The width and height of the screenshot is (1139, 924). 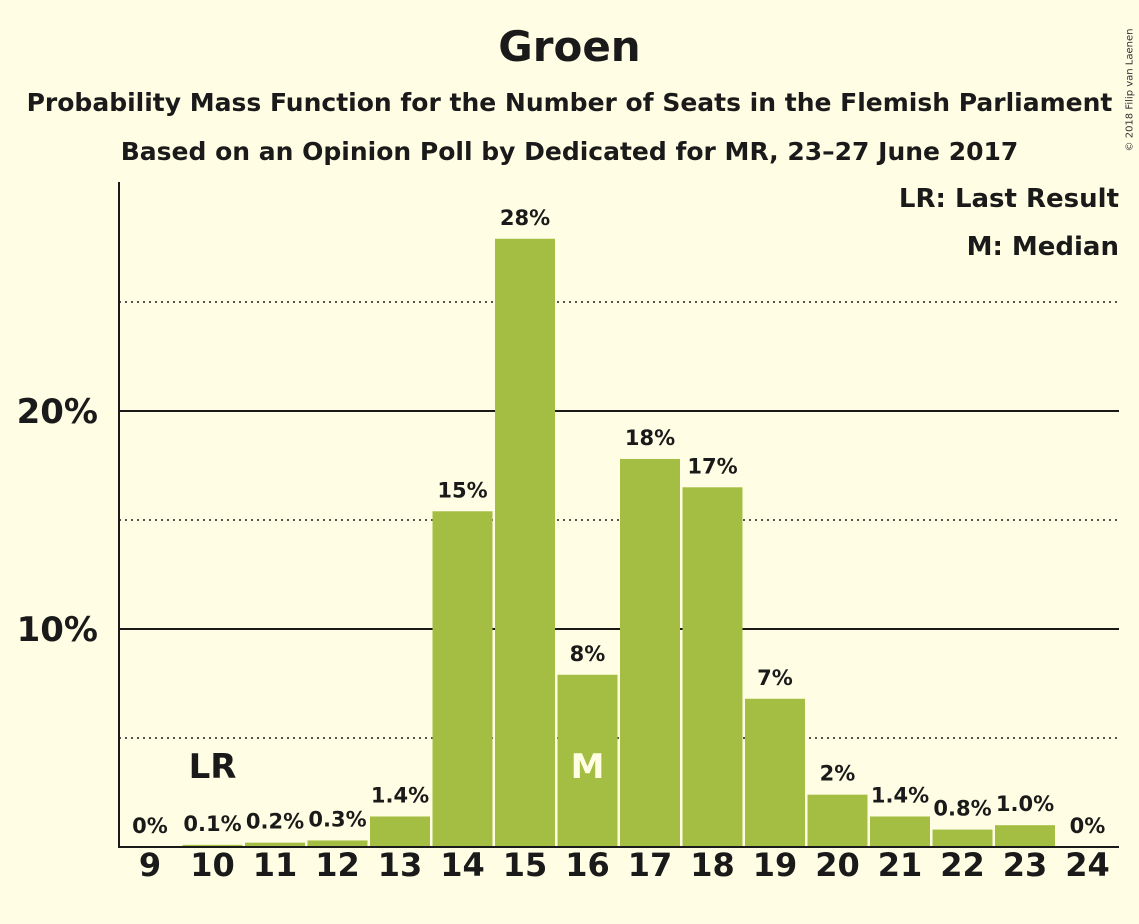 What do you see at coordinates (150, 865) in the screenshot?
I see `x-tick-label: 9` at bounding box center [150, 865].